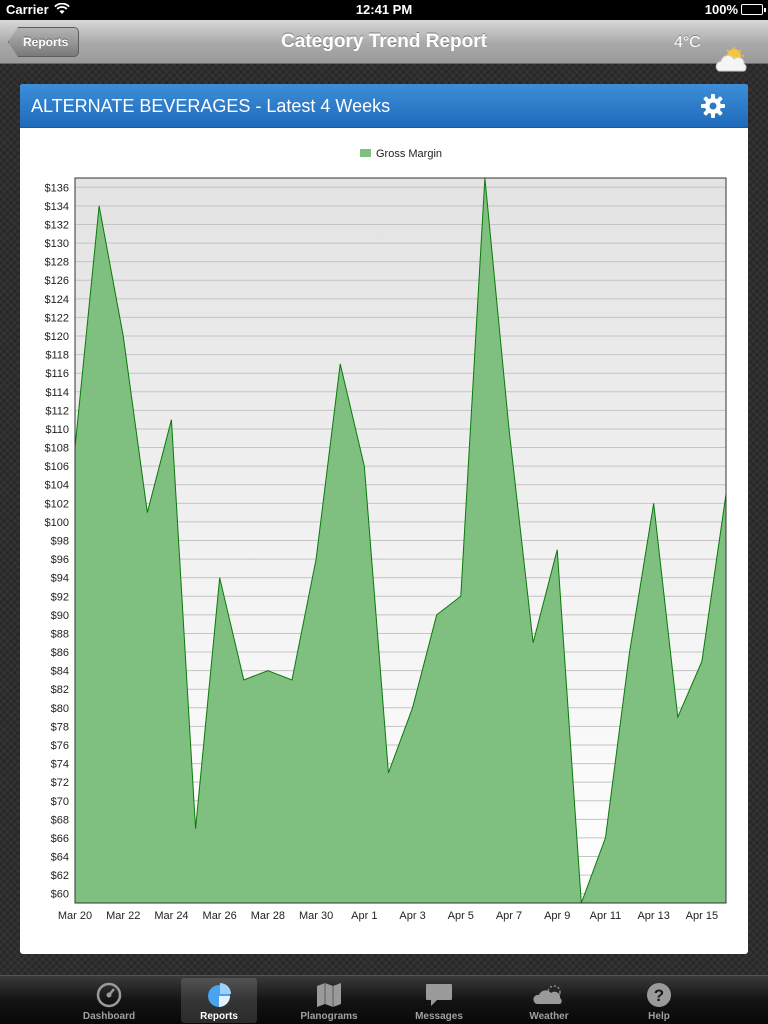 The image size is (768, 1024). Describe the element at coordinates (57, 300) in the screenshot. I see `y-tick-label: $124` at that location.